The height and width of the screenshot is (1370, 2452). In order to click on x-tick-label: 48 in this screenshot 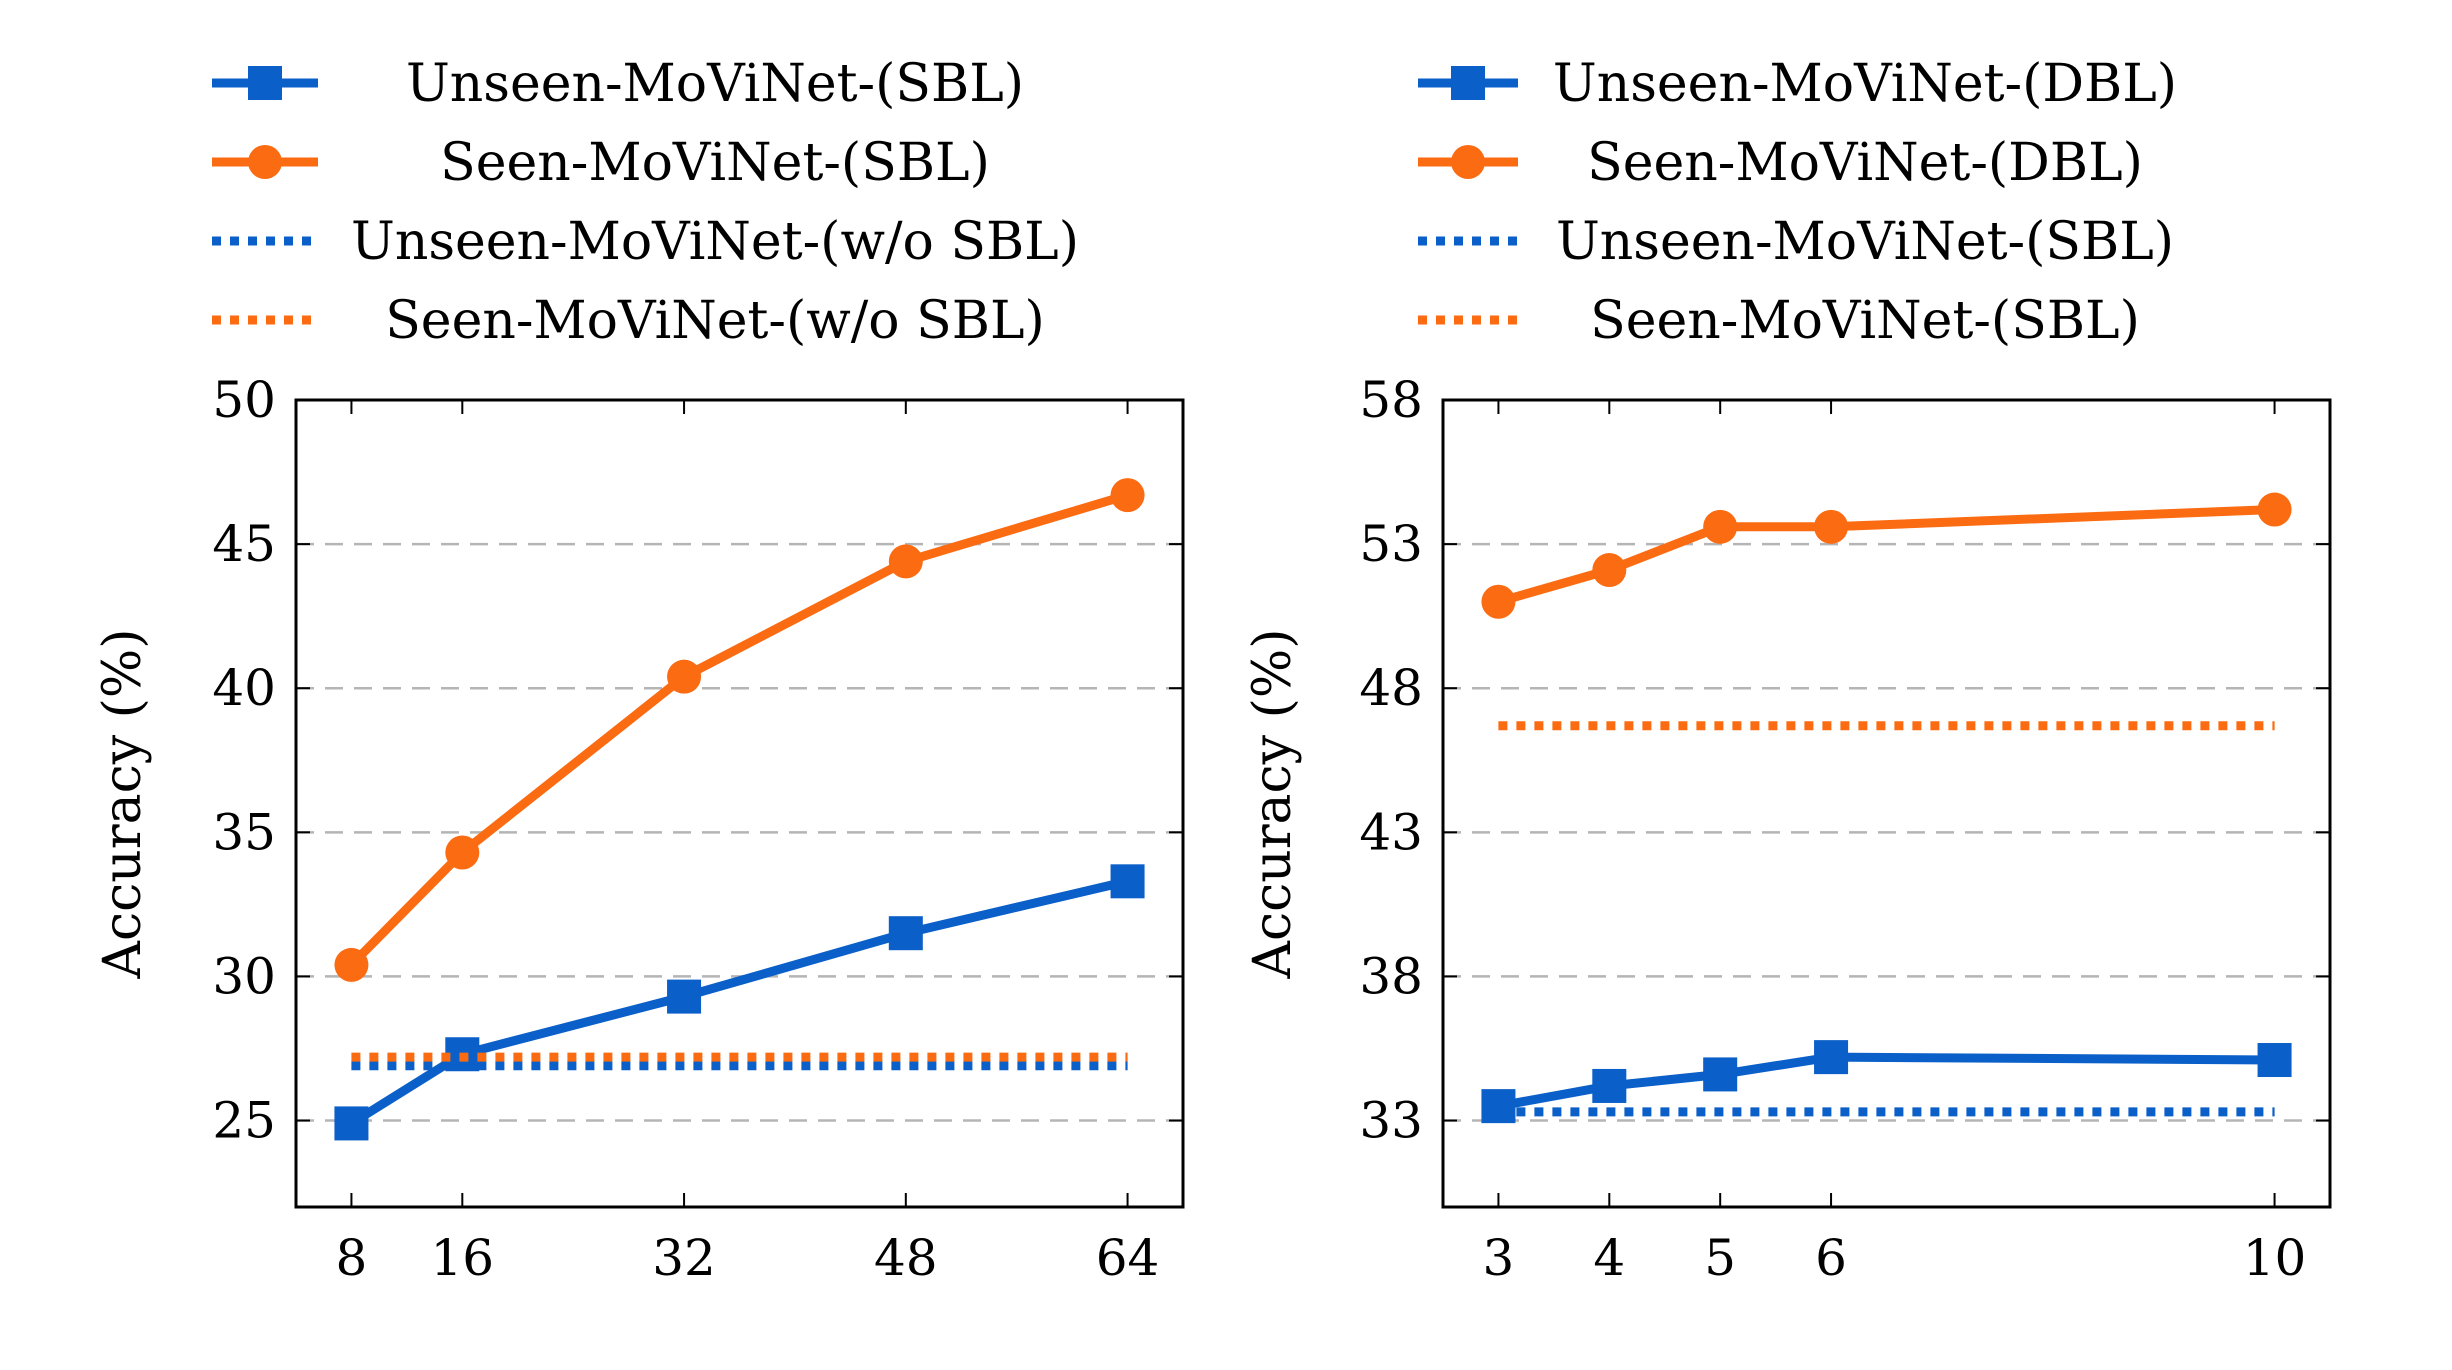, I will do `click(906, 1258)`.